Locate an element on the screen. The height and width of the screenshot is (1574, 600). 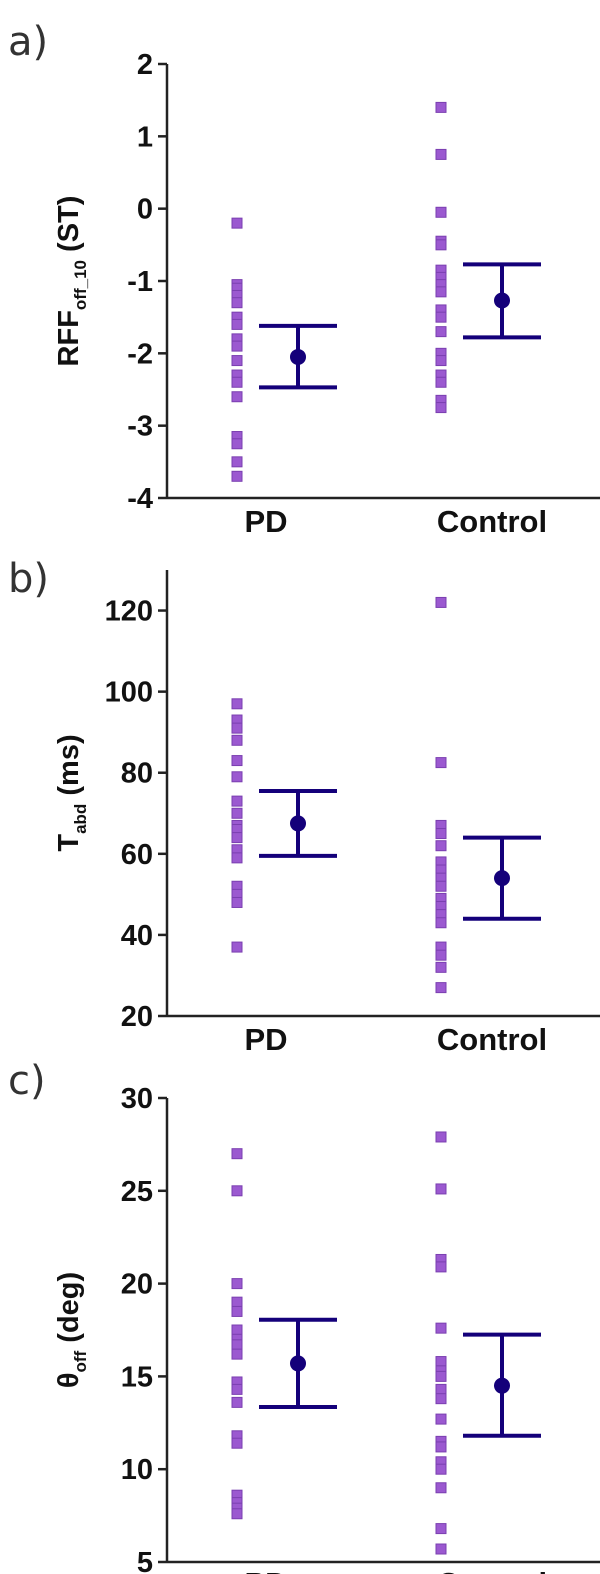
y-axis-title-main: RFF is located at coordinates (69, 338).